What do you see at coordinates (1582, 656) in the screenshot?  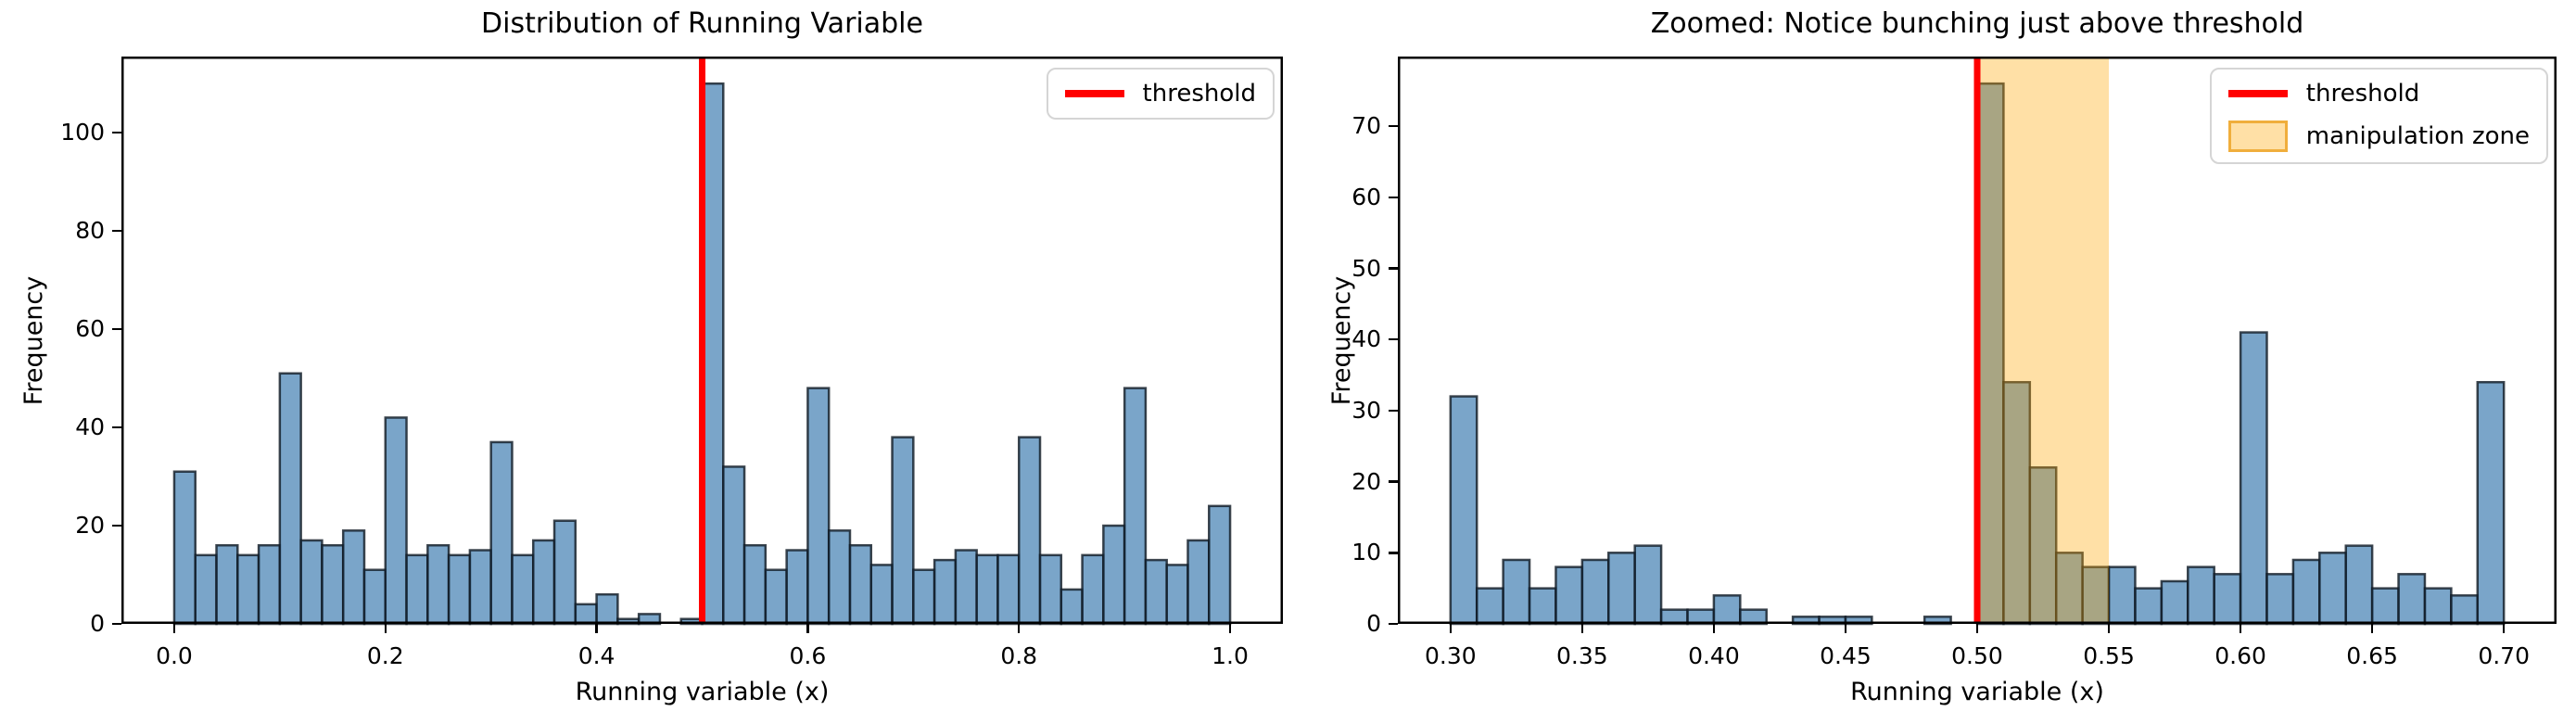 I see `x-tick-label: 0.35` at bounding box center [1582, 656].